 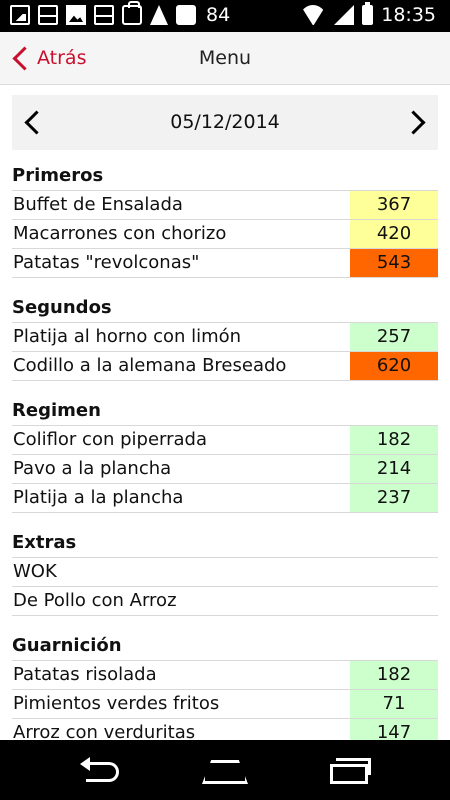 I want to click on menu-item-row: WOK, so click(x=225, y=572).